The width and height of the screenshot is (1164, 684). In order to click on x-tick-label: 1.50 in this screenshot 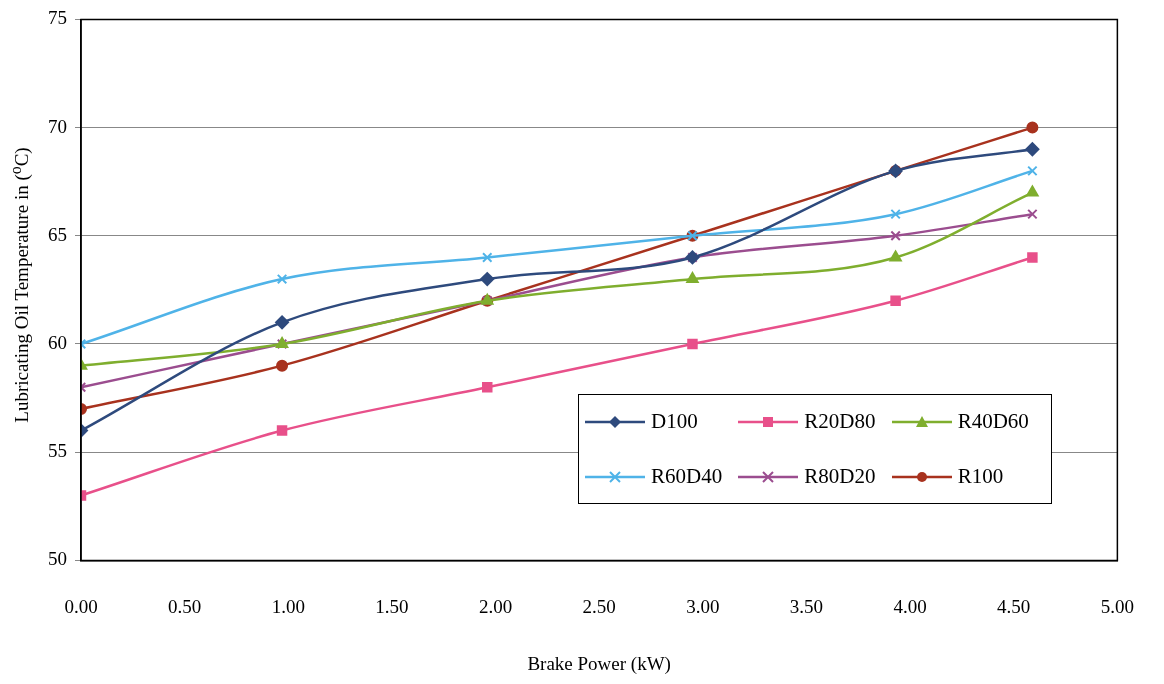, I will do `click(392, 606)`.